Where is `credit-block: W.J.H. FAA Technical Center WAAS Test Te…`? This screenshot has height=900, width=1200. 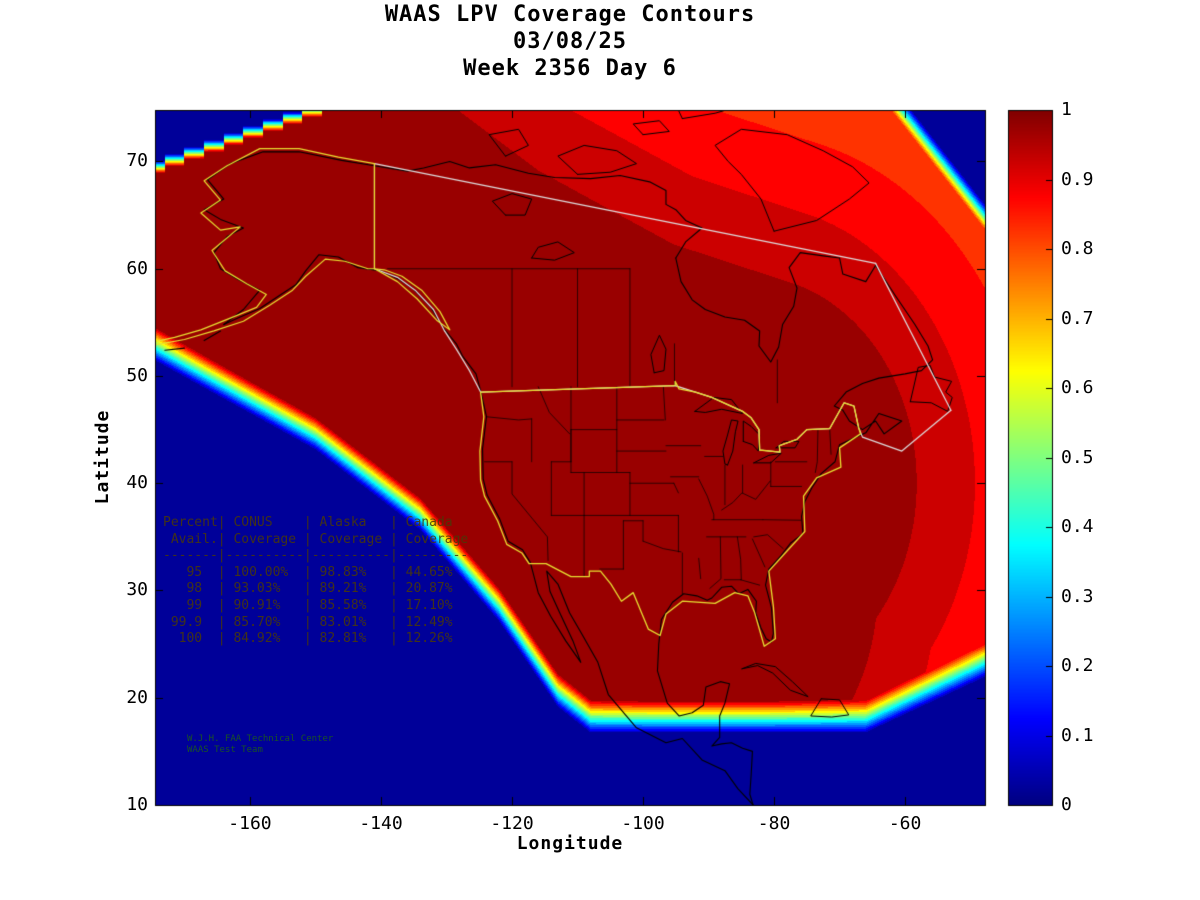 credit-block: W.J.H. FAA Technical Center WAAS Test Te… is located at coordinates (260, 745).